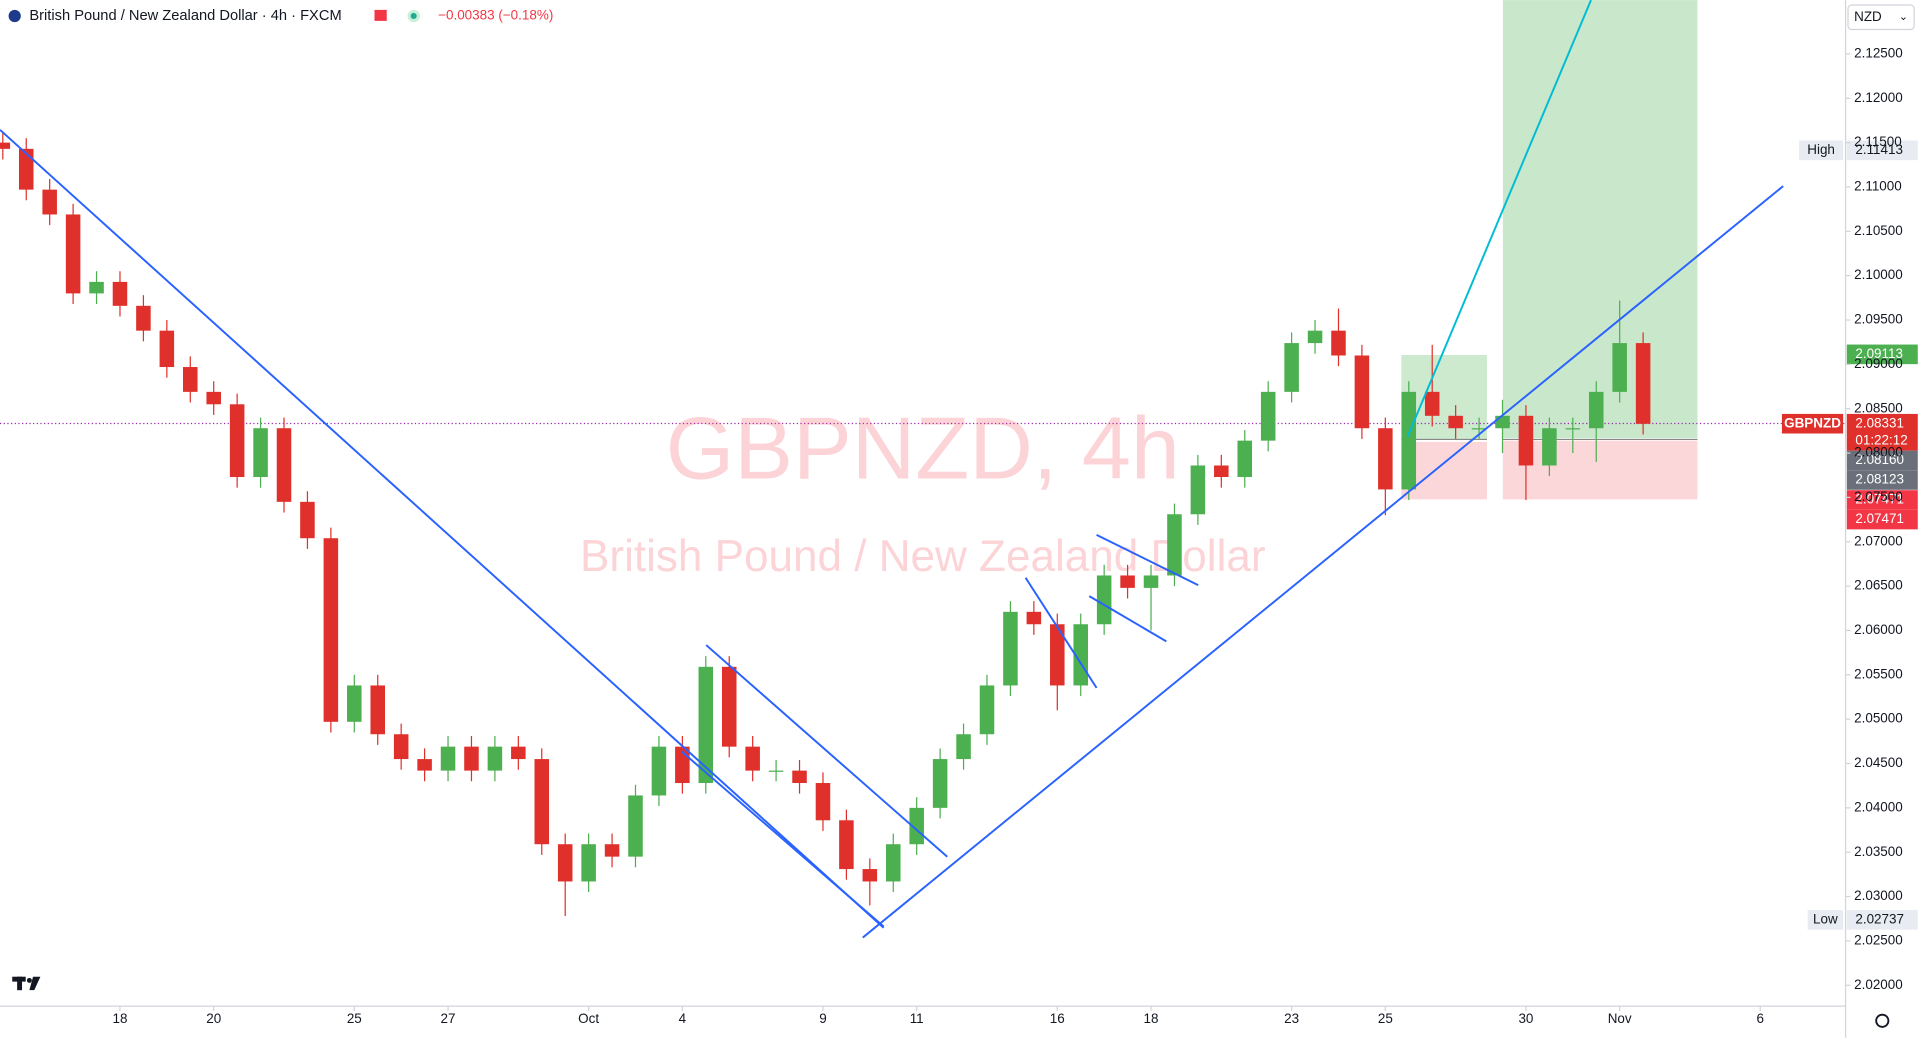  I want to click on flag-marker, so click(380, 15).